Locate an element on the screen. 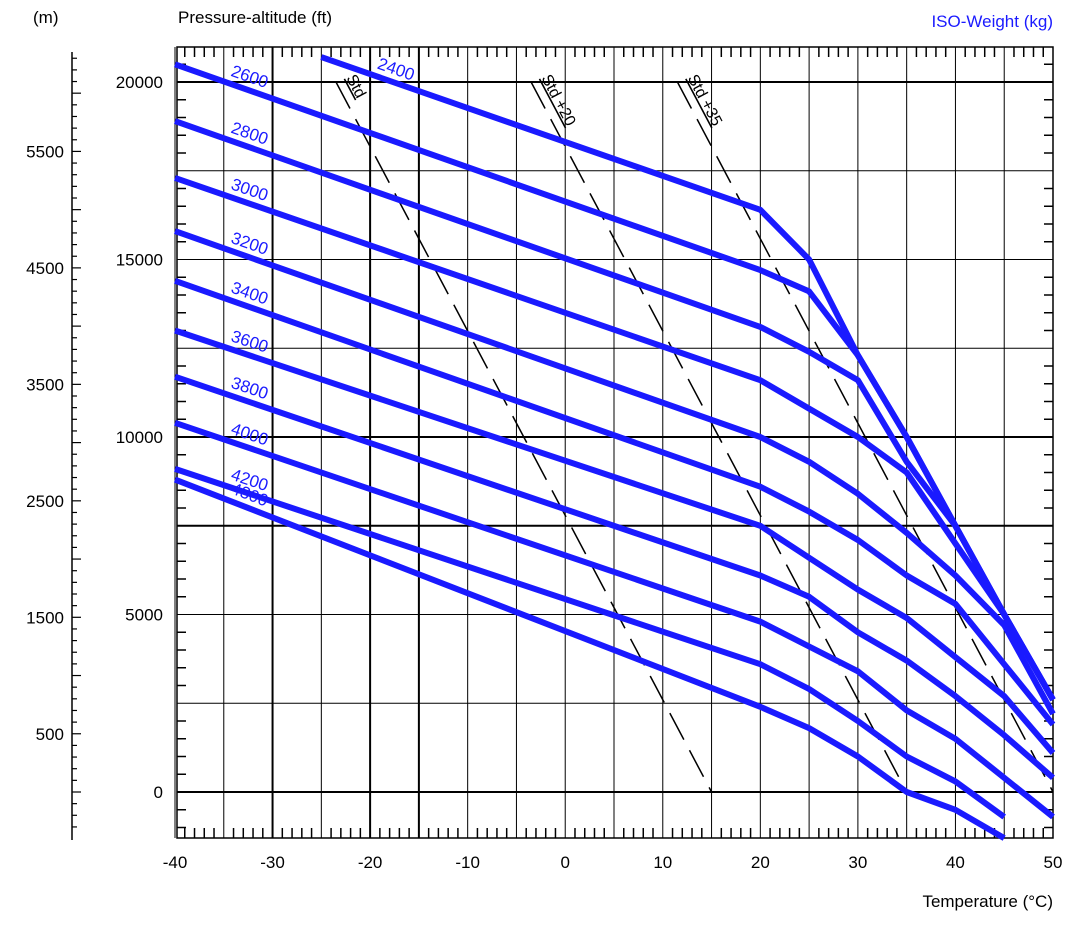 The width and height of the screenshot is (1073, 943). x-tick-label: -40 is located at coordinates (175, 862).